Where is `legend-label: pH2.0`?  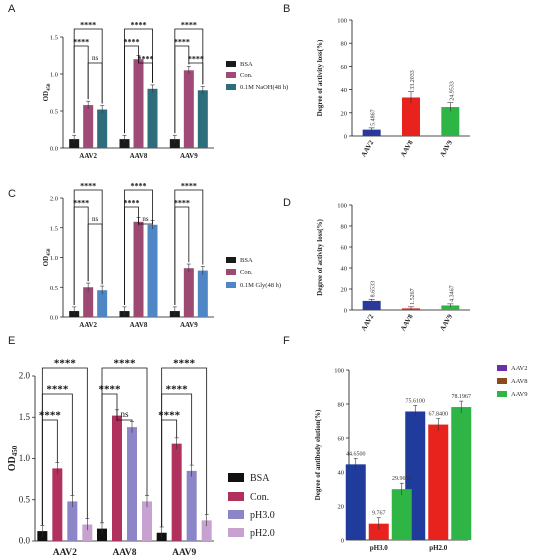 legend-label: pH2.0 is located at coordinates (262, 533).